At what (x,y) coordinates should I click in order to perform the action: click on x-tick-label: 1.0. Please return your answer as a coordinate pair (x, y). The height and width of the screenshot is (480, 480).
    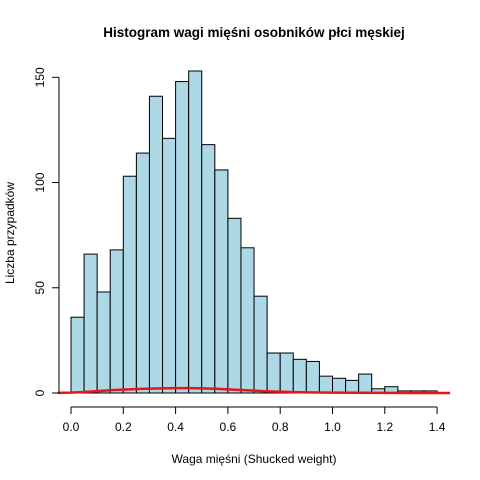
    Looking at the image, I should click on (332, 427).